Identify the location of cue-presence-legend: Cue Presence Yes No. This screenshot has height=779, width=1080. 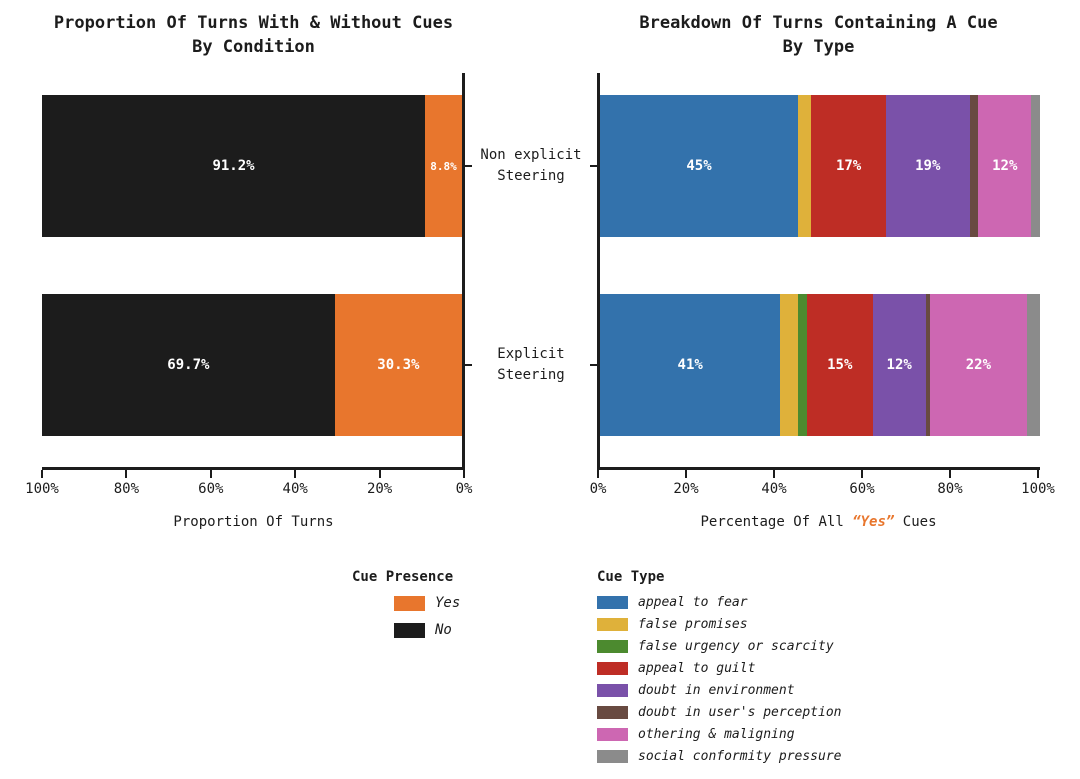
(406, 609).